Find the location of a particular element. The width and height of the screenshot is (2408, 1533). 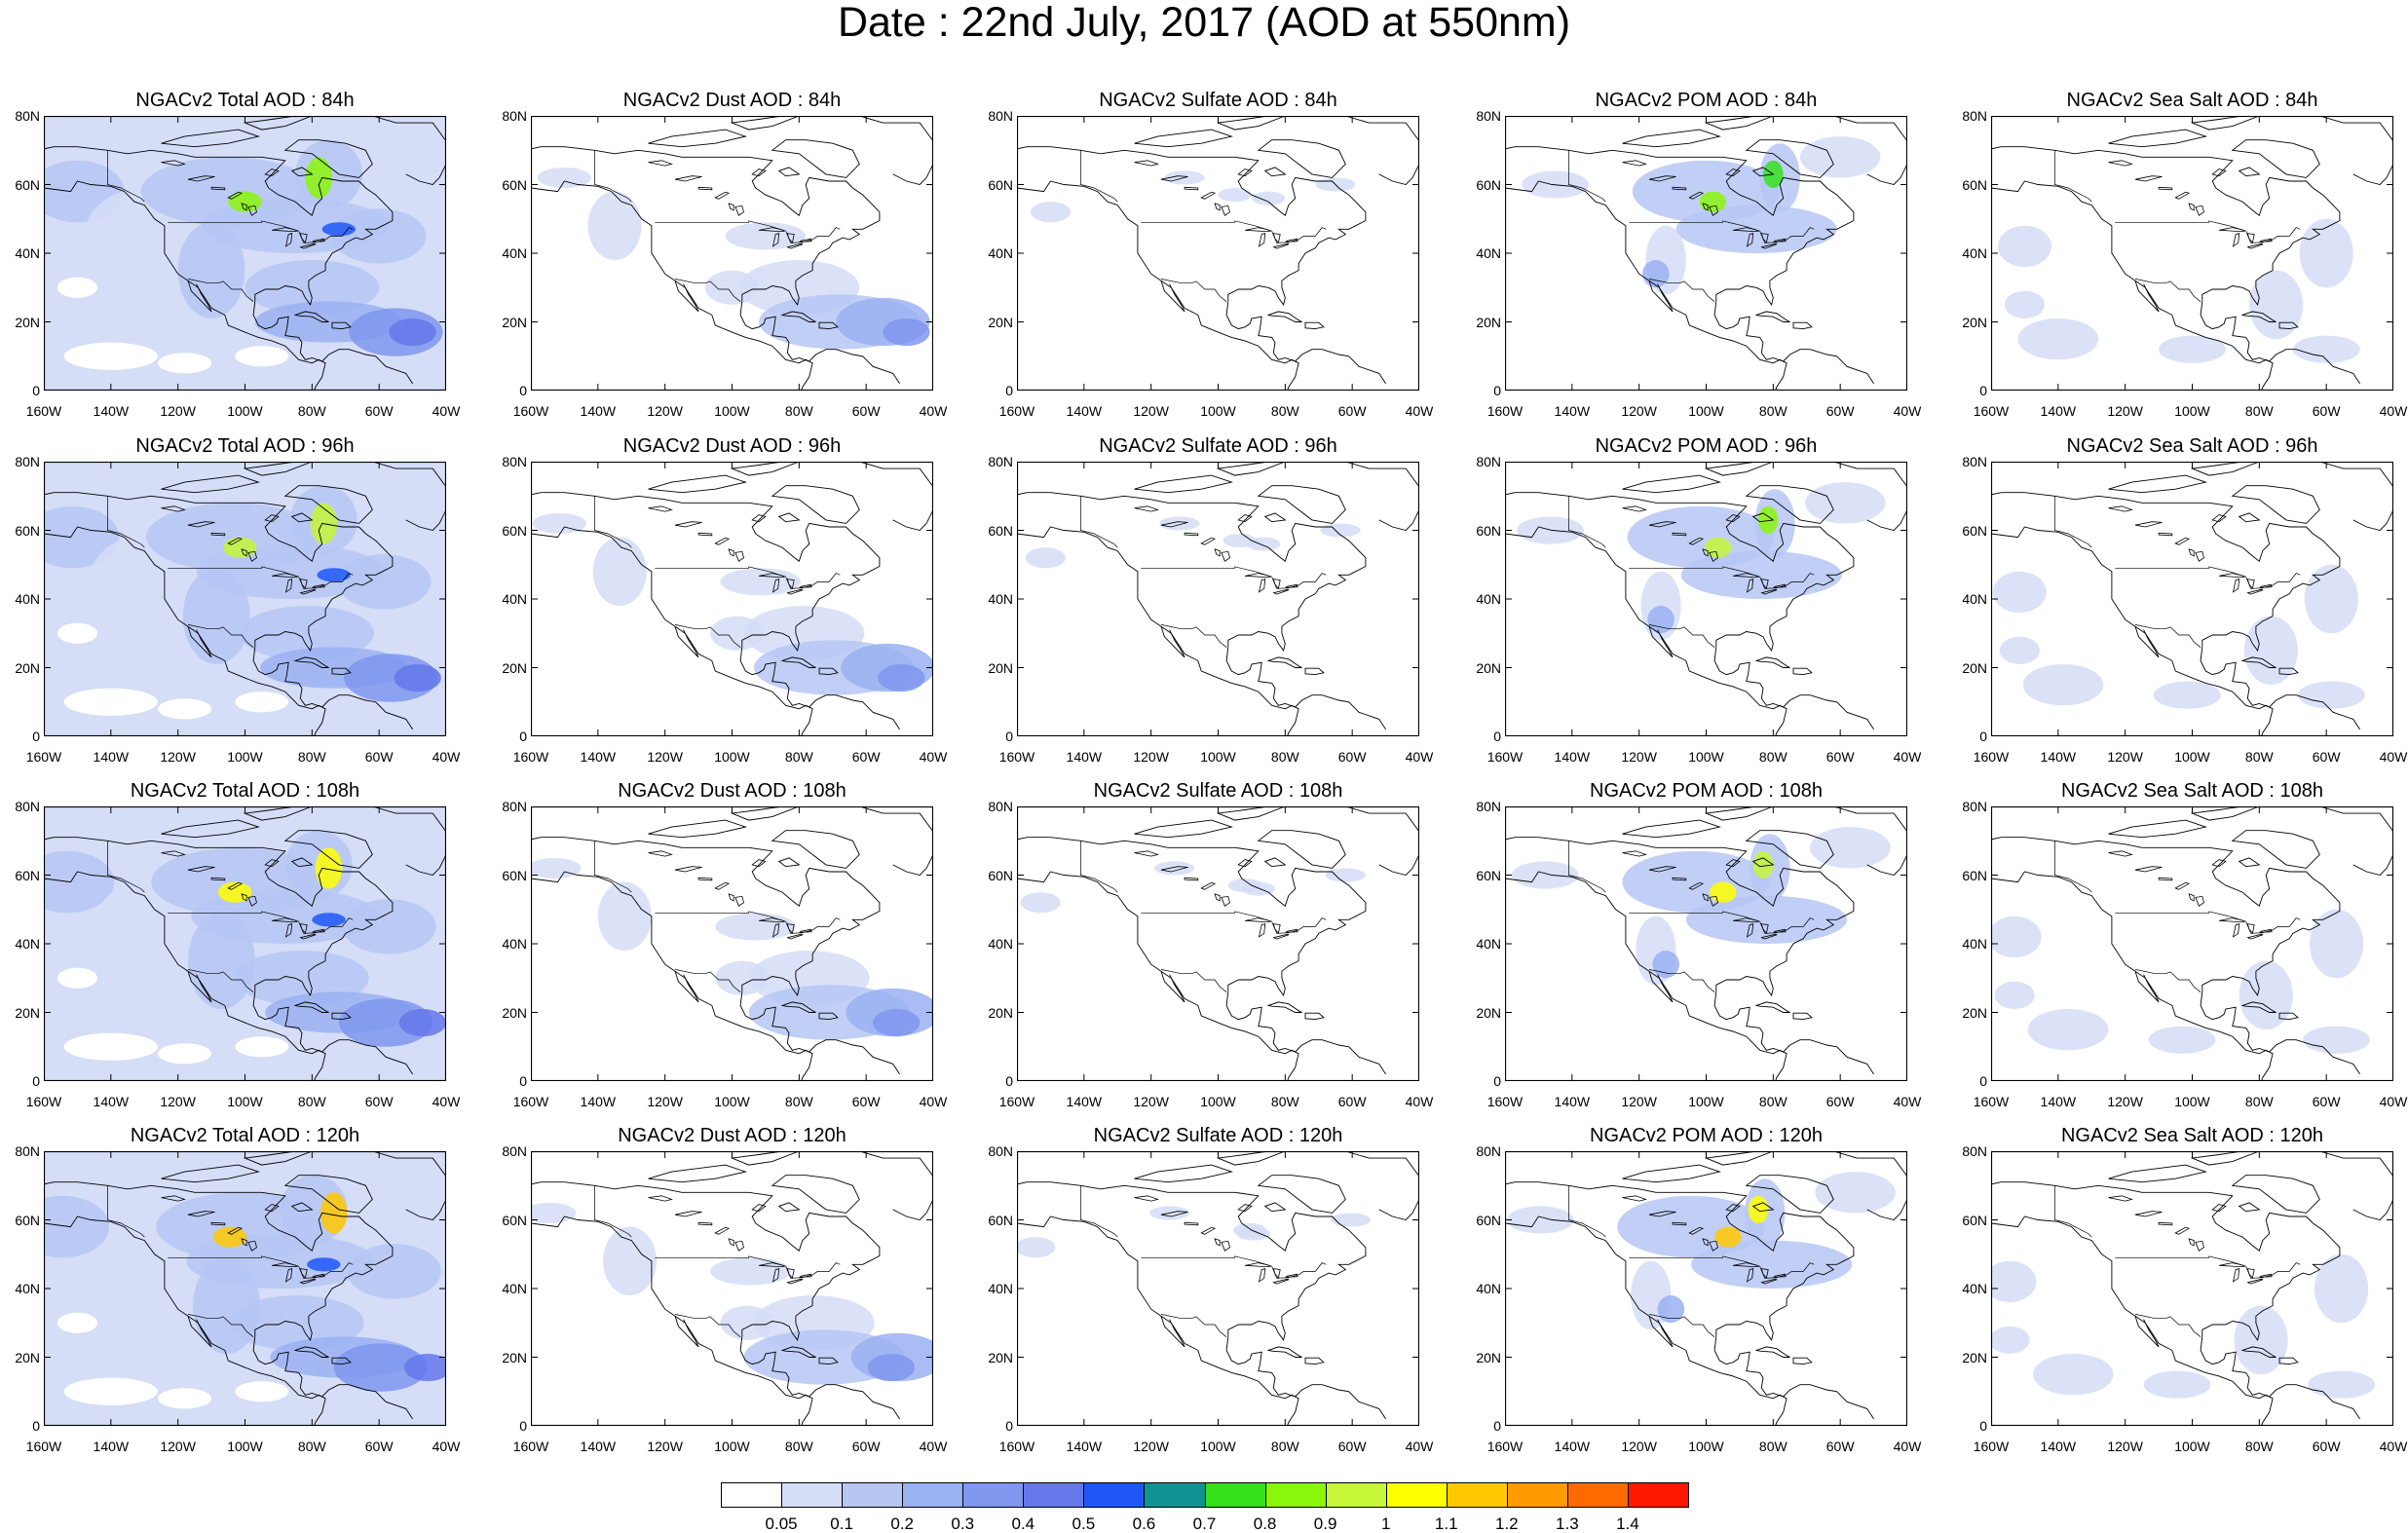

colorbar-swatch is located at coordinates (933, 1495).